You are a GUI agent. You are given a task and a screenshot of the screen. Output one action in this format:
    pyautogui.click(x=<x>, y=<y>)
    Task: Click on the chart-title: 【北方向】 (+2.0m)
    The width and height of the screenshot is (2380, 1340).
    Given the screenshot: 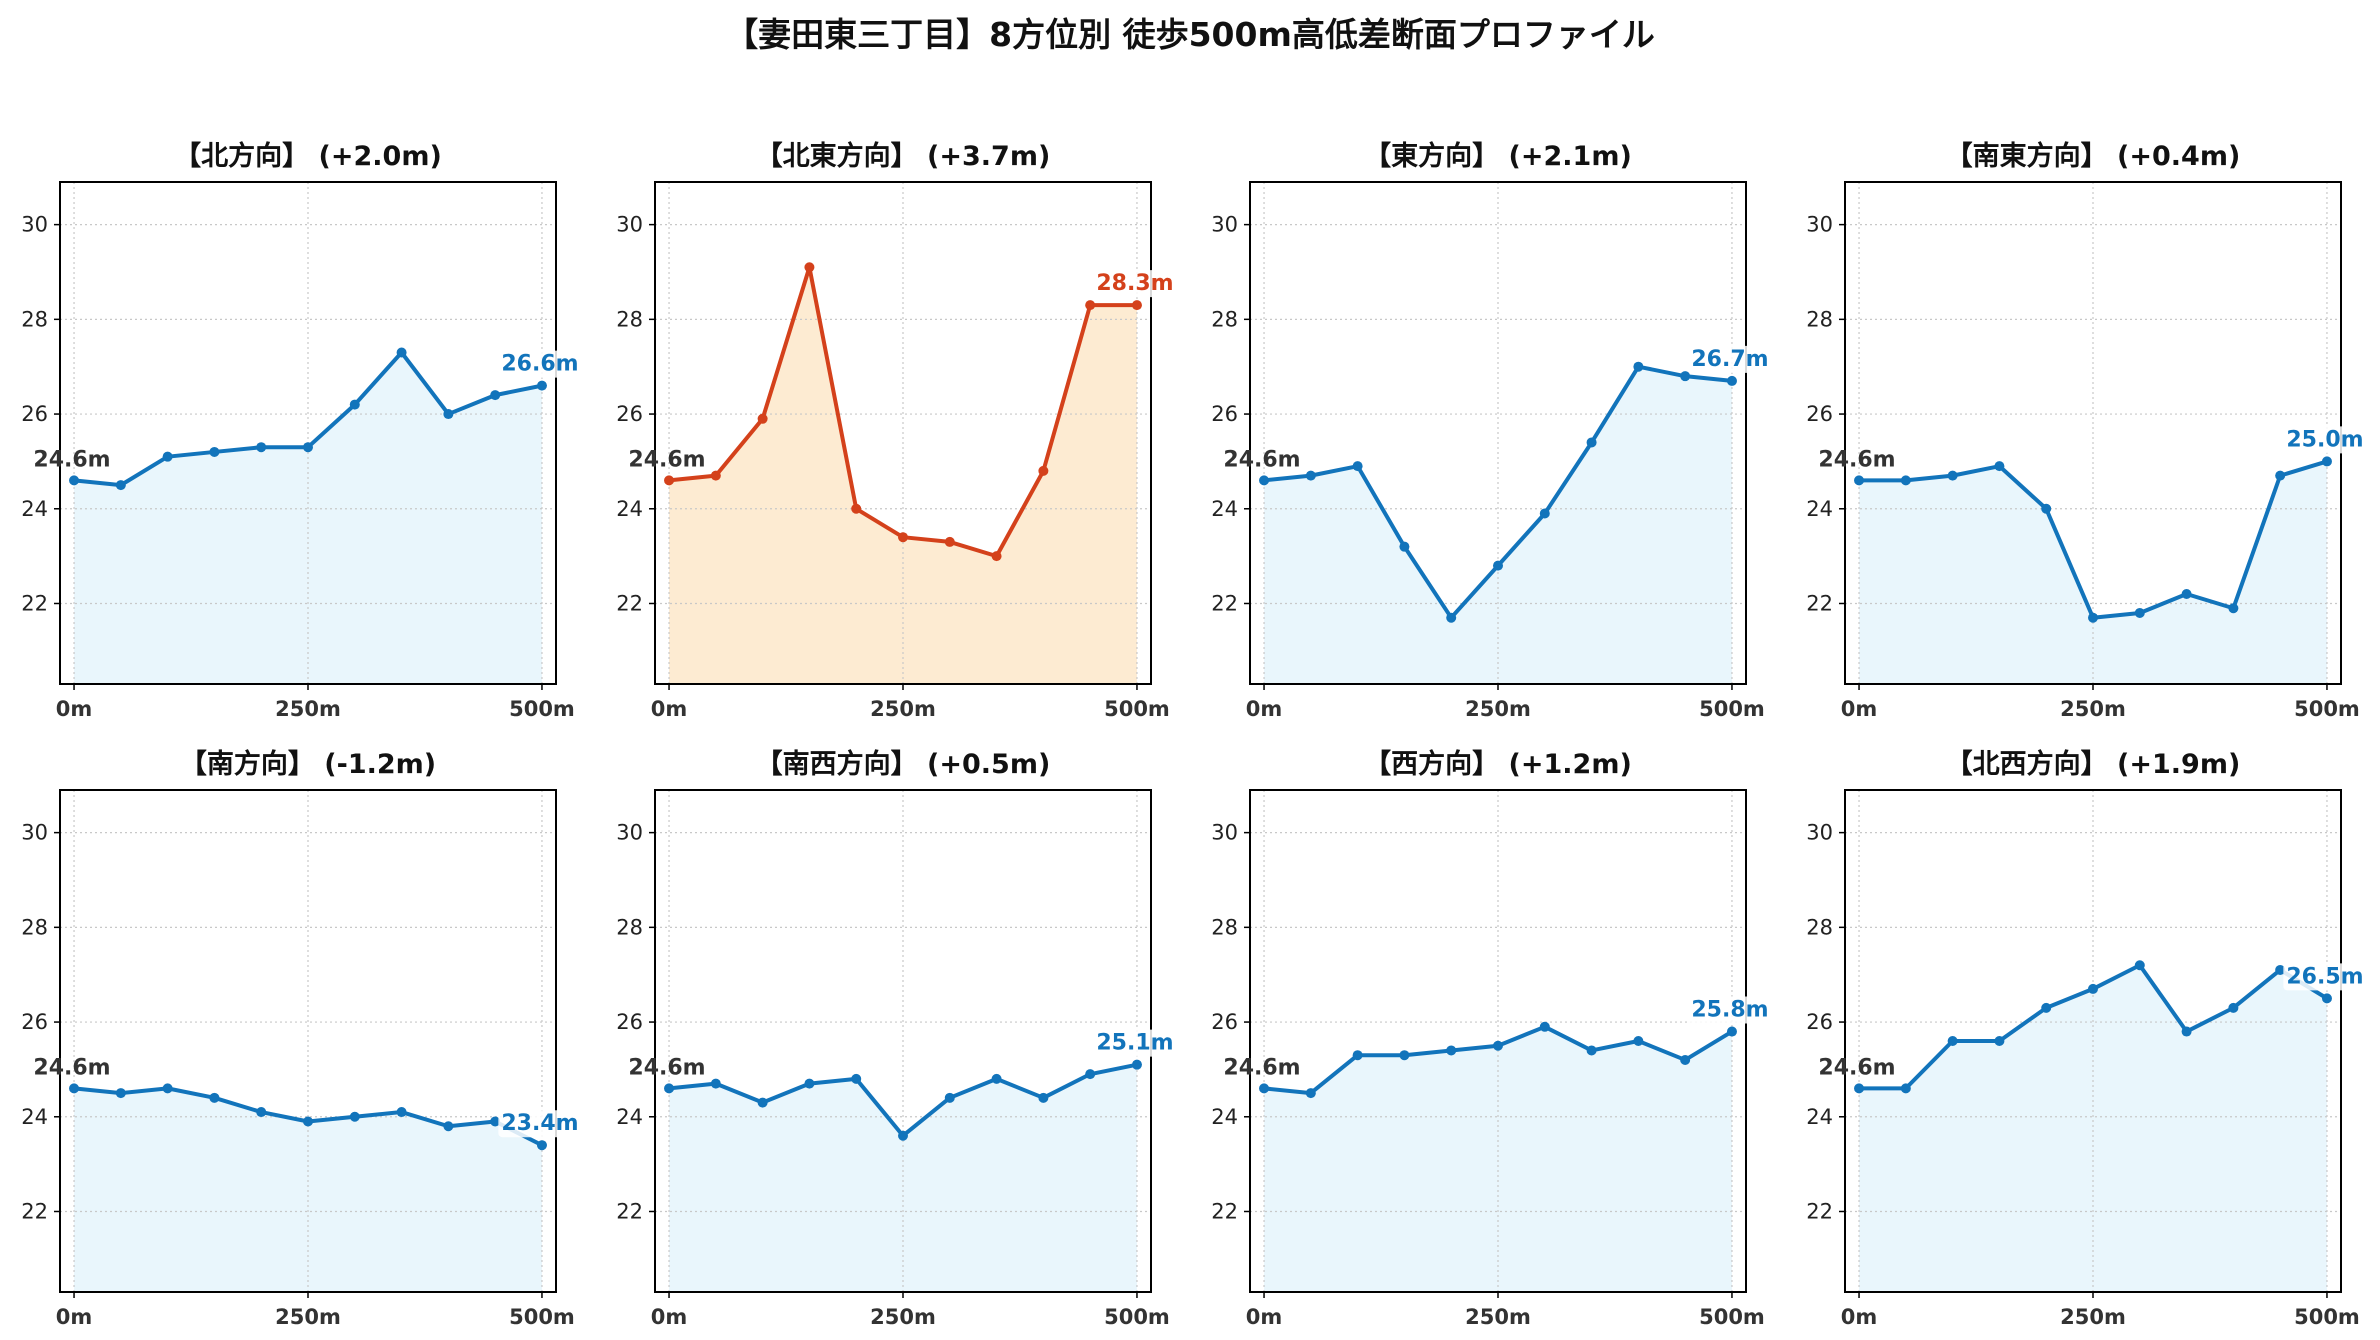 What is the action you would take?
    pyautogui.click(x=308, y=156)
    